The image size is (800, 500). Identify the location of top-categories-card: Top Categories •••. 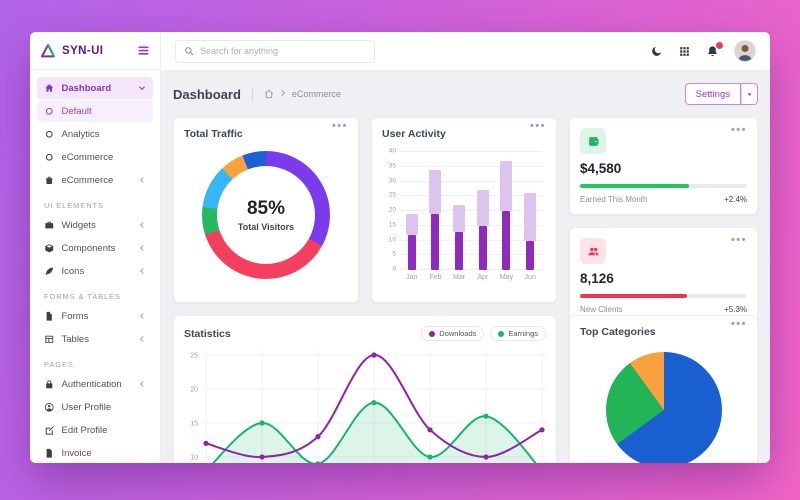
(663, 389).